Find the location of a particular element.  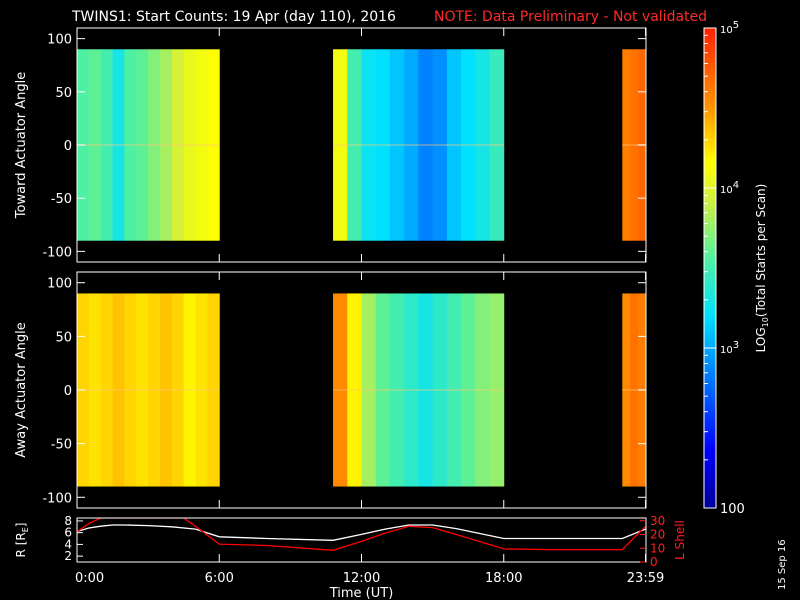

x-axis-label: Time (UT) is located at coordinates (361, 593).